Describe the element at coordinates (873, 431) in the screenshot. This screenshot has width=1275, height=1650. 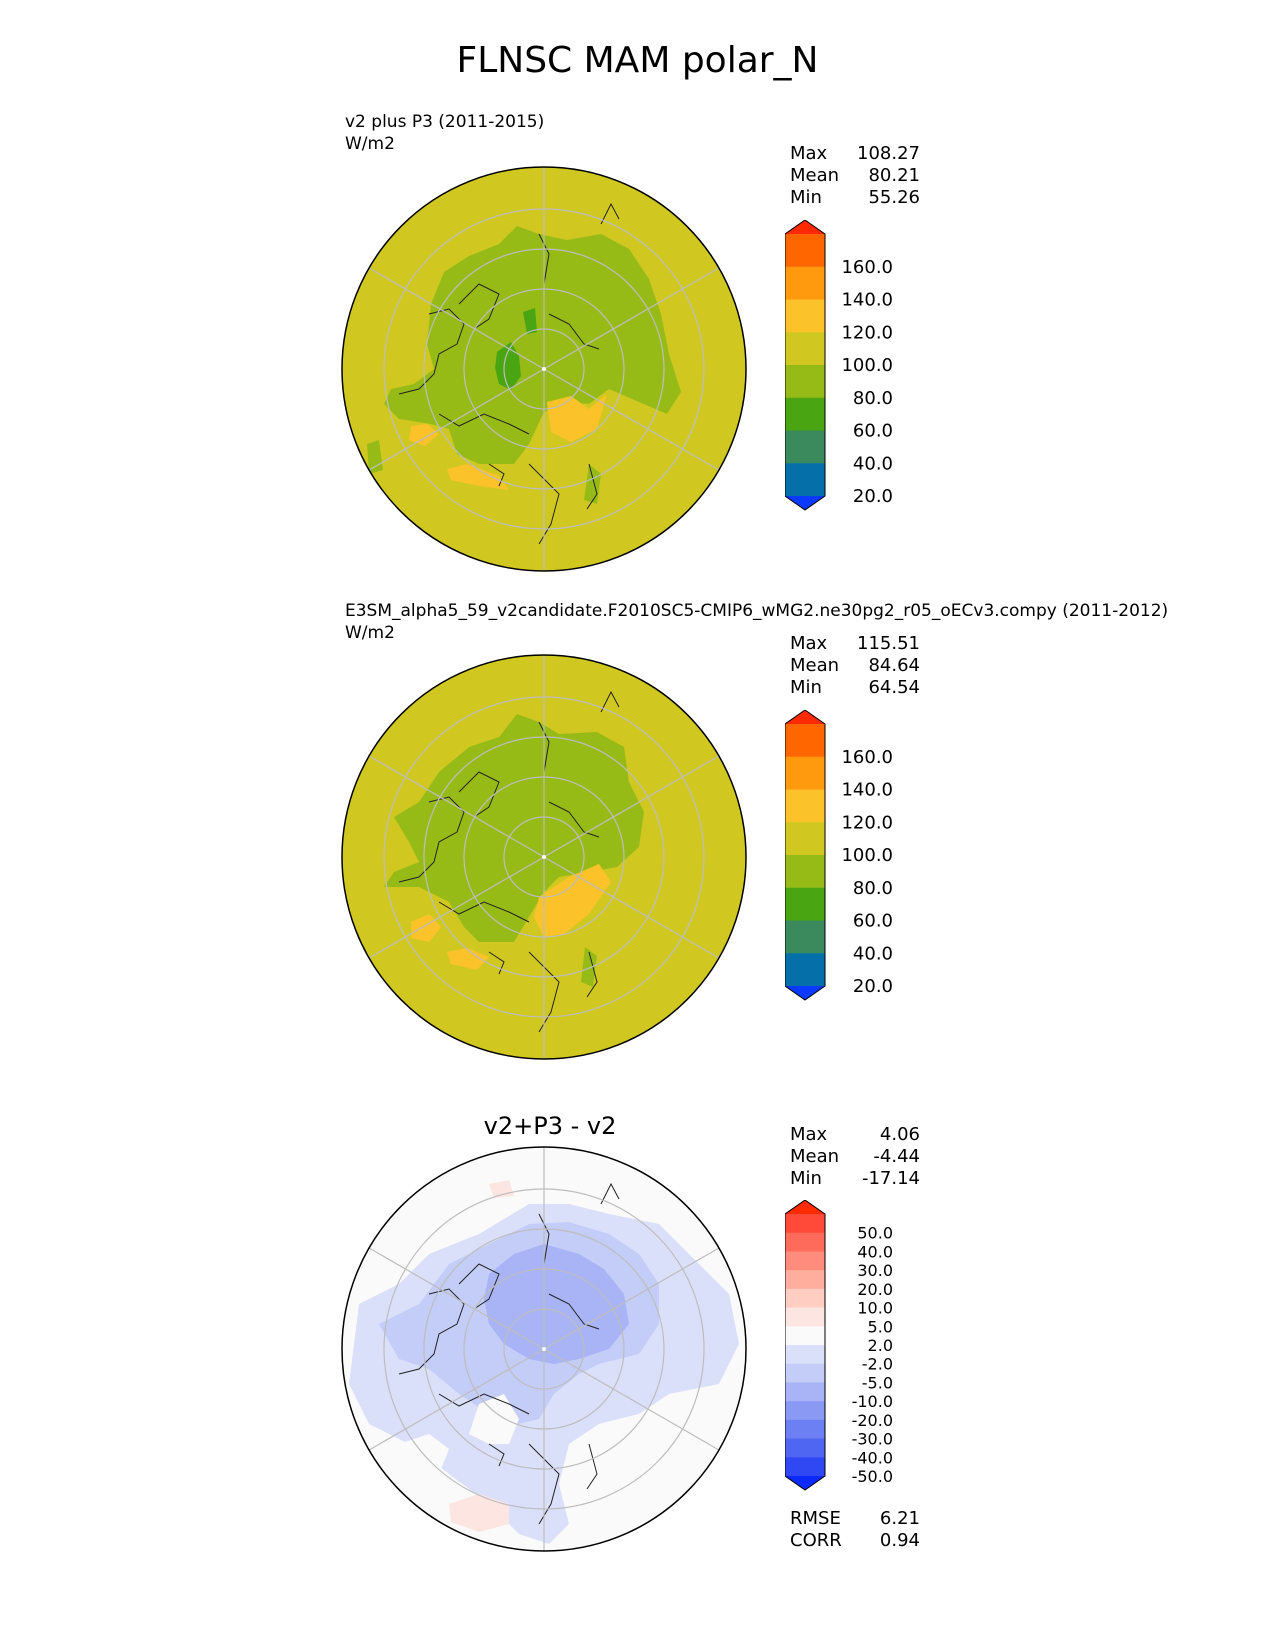
I see `colorbar-tick-label: 60.0` at that location.